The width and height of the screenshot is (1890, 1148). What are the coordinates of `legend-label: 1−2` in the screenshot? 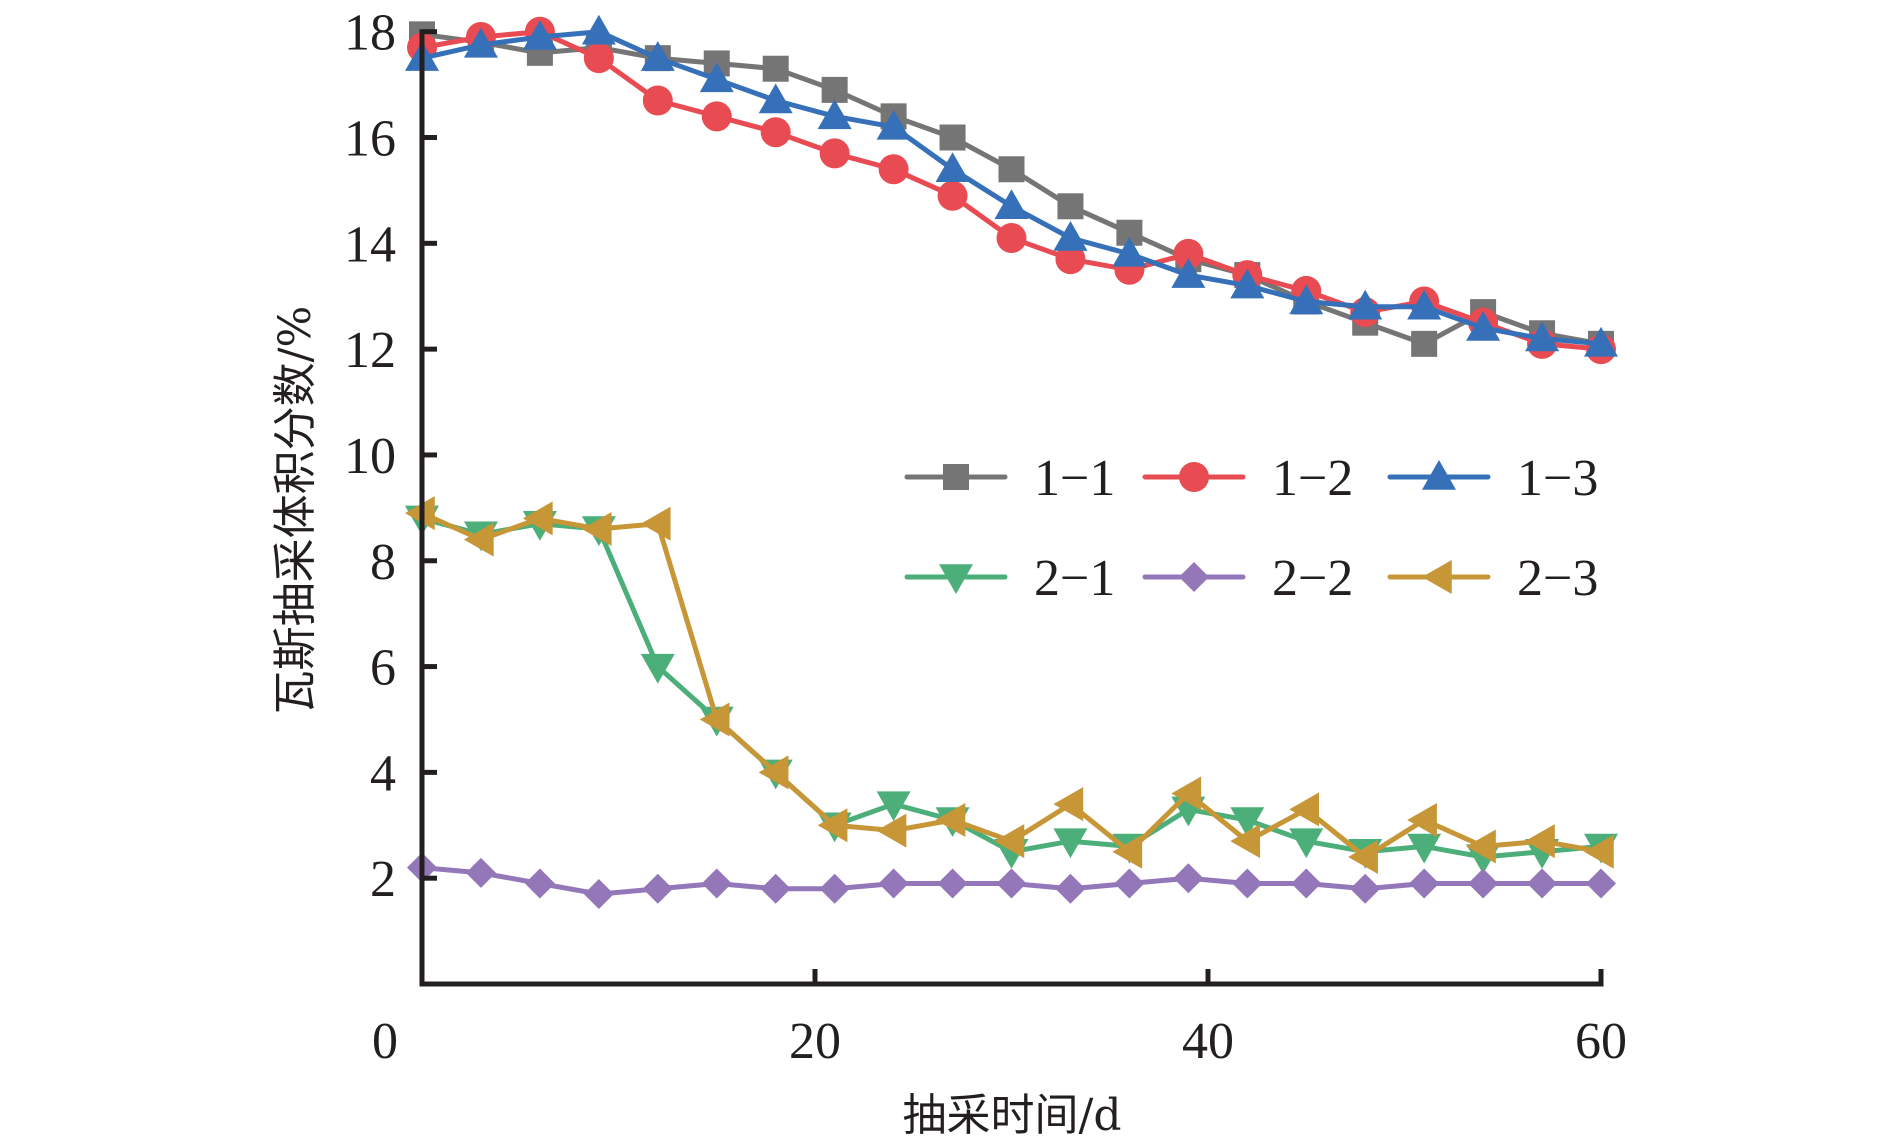 It's located at (1312, 478).